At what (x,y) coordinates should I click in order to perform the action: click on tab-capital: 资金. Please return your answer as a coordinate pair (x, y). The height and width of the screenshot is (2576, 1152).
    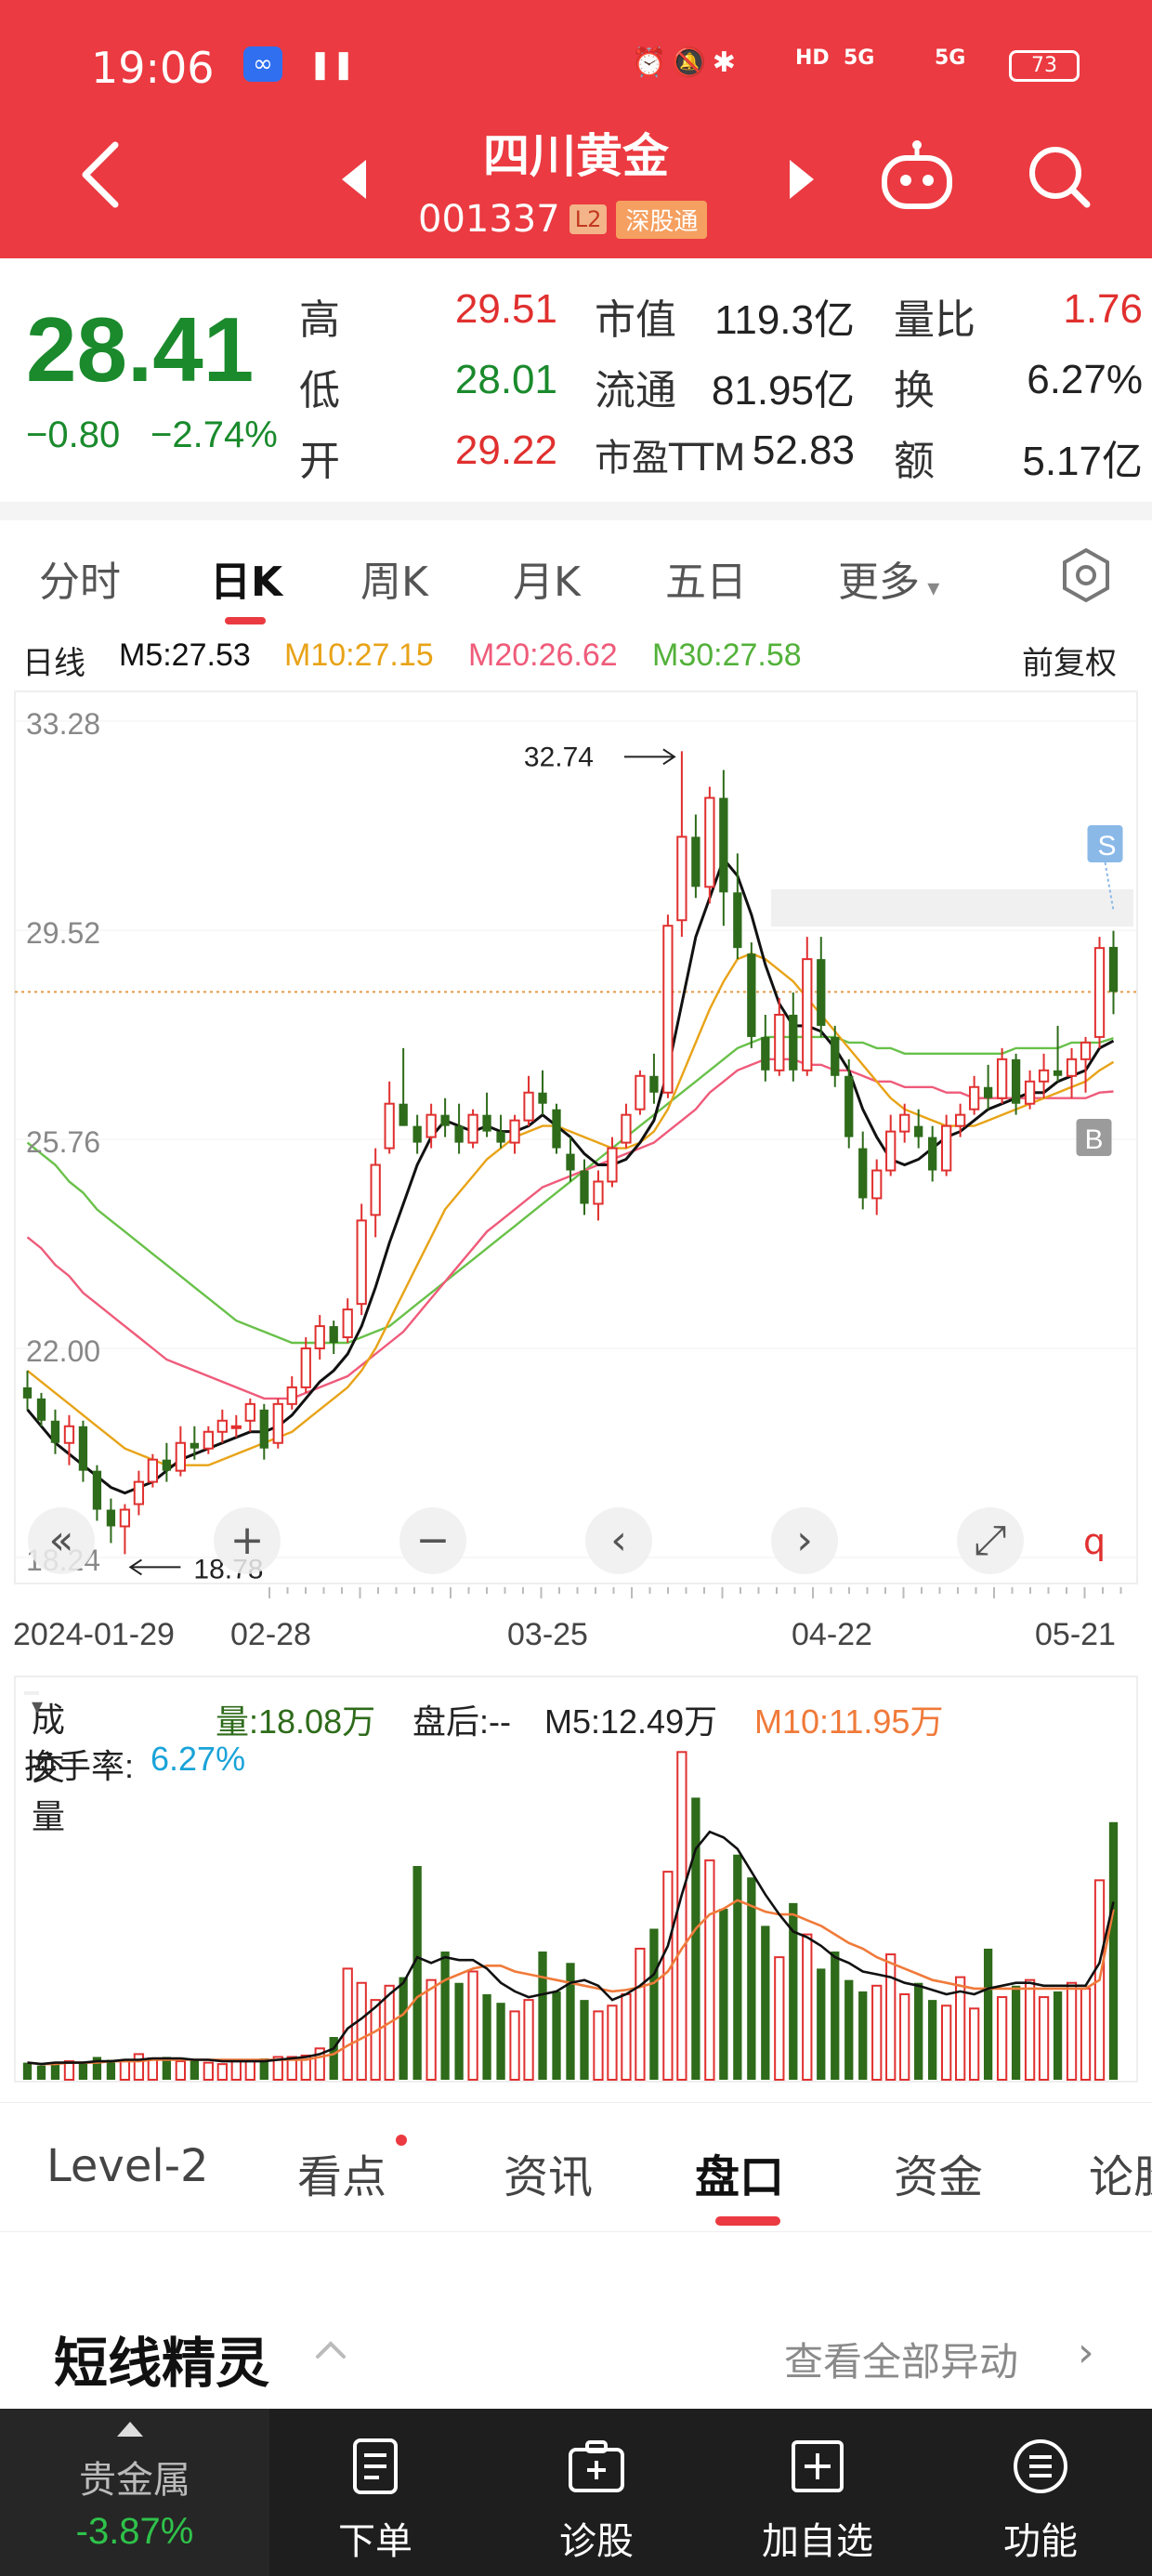
    Looking at the image, I should click on (939, 2177).